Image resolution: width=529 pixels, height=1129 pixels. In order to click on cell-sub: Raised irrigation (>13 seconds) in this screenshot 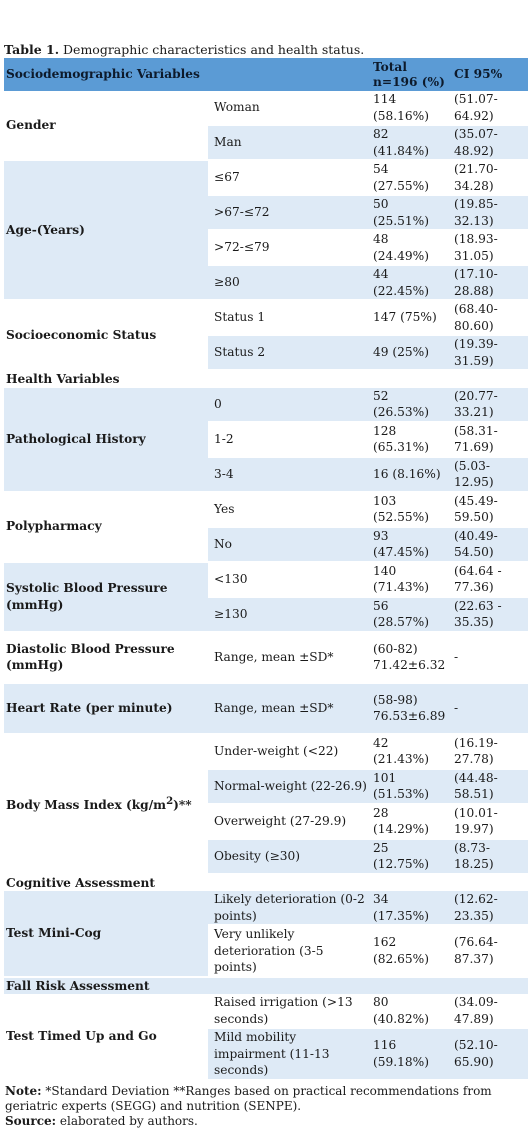, I will do `click(289, 1011)`.